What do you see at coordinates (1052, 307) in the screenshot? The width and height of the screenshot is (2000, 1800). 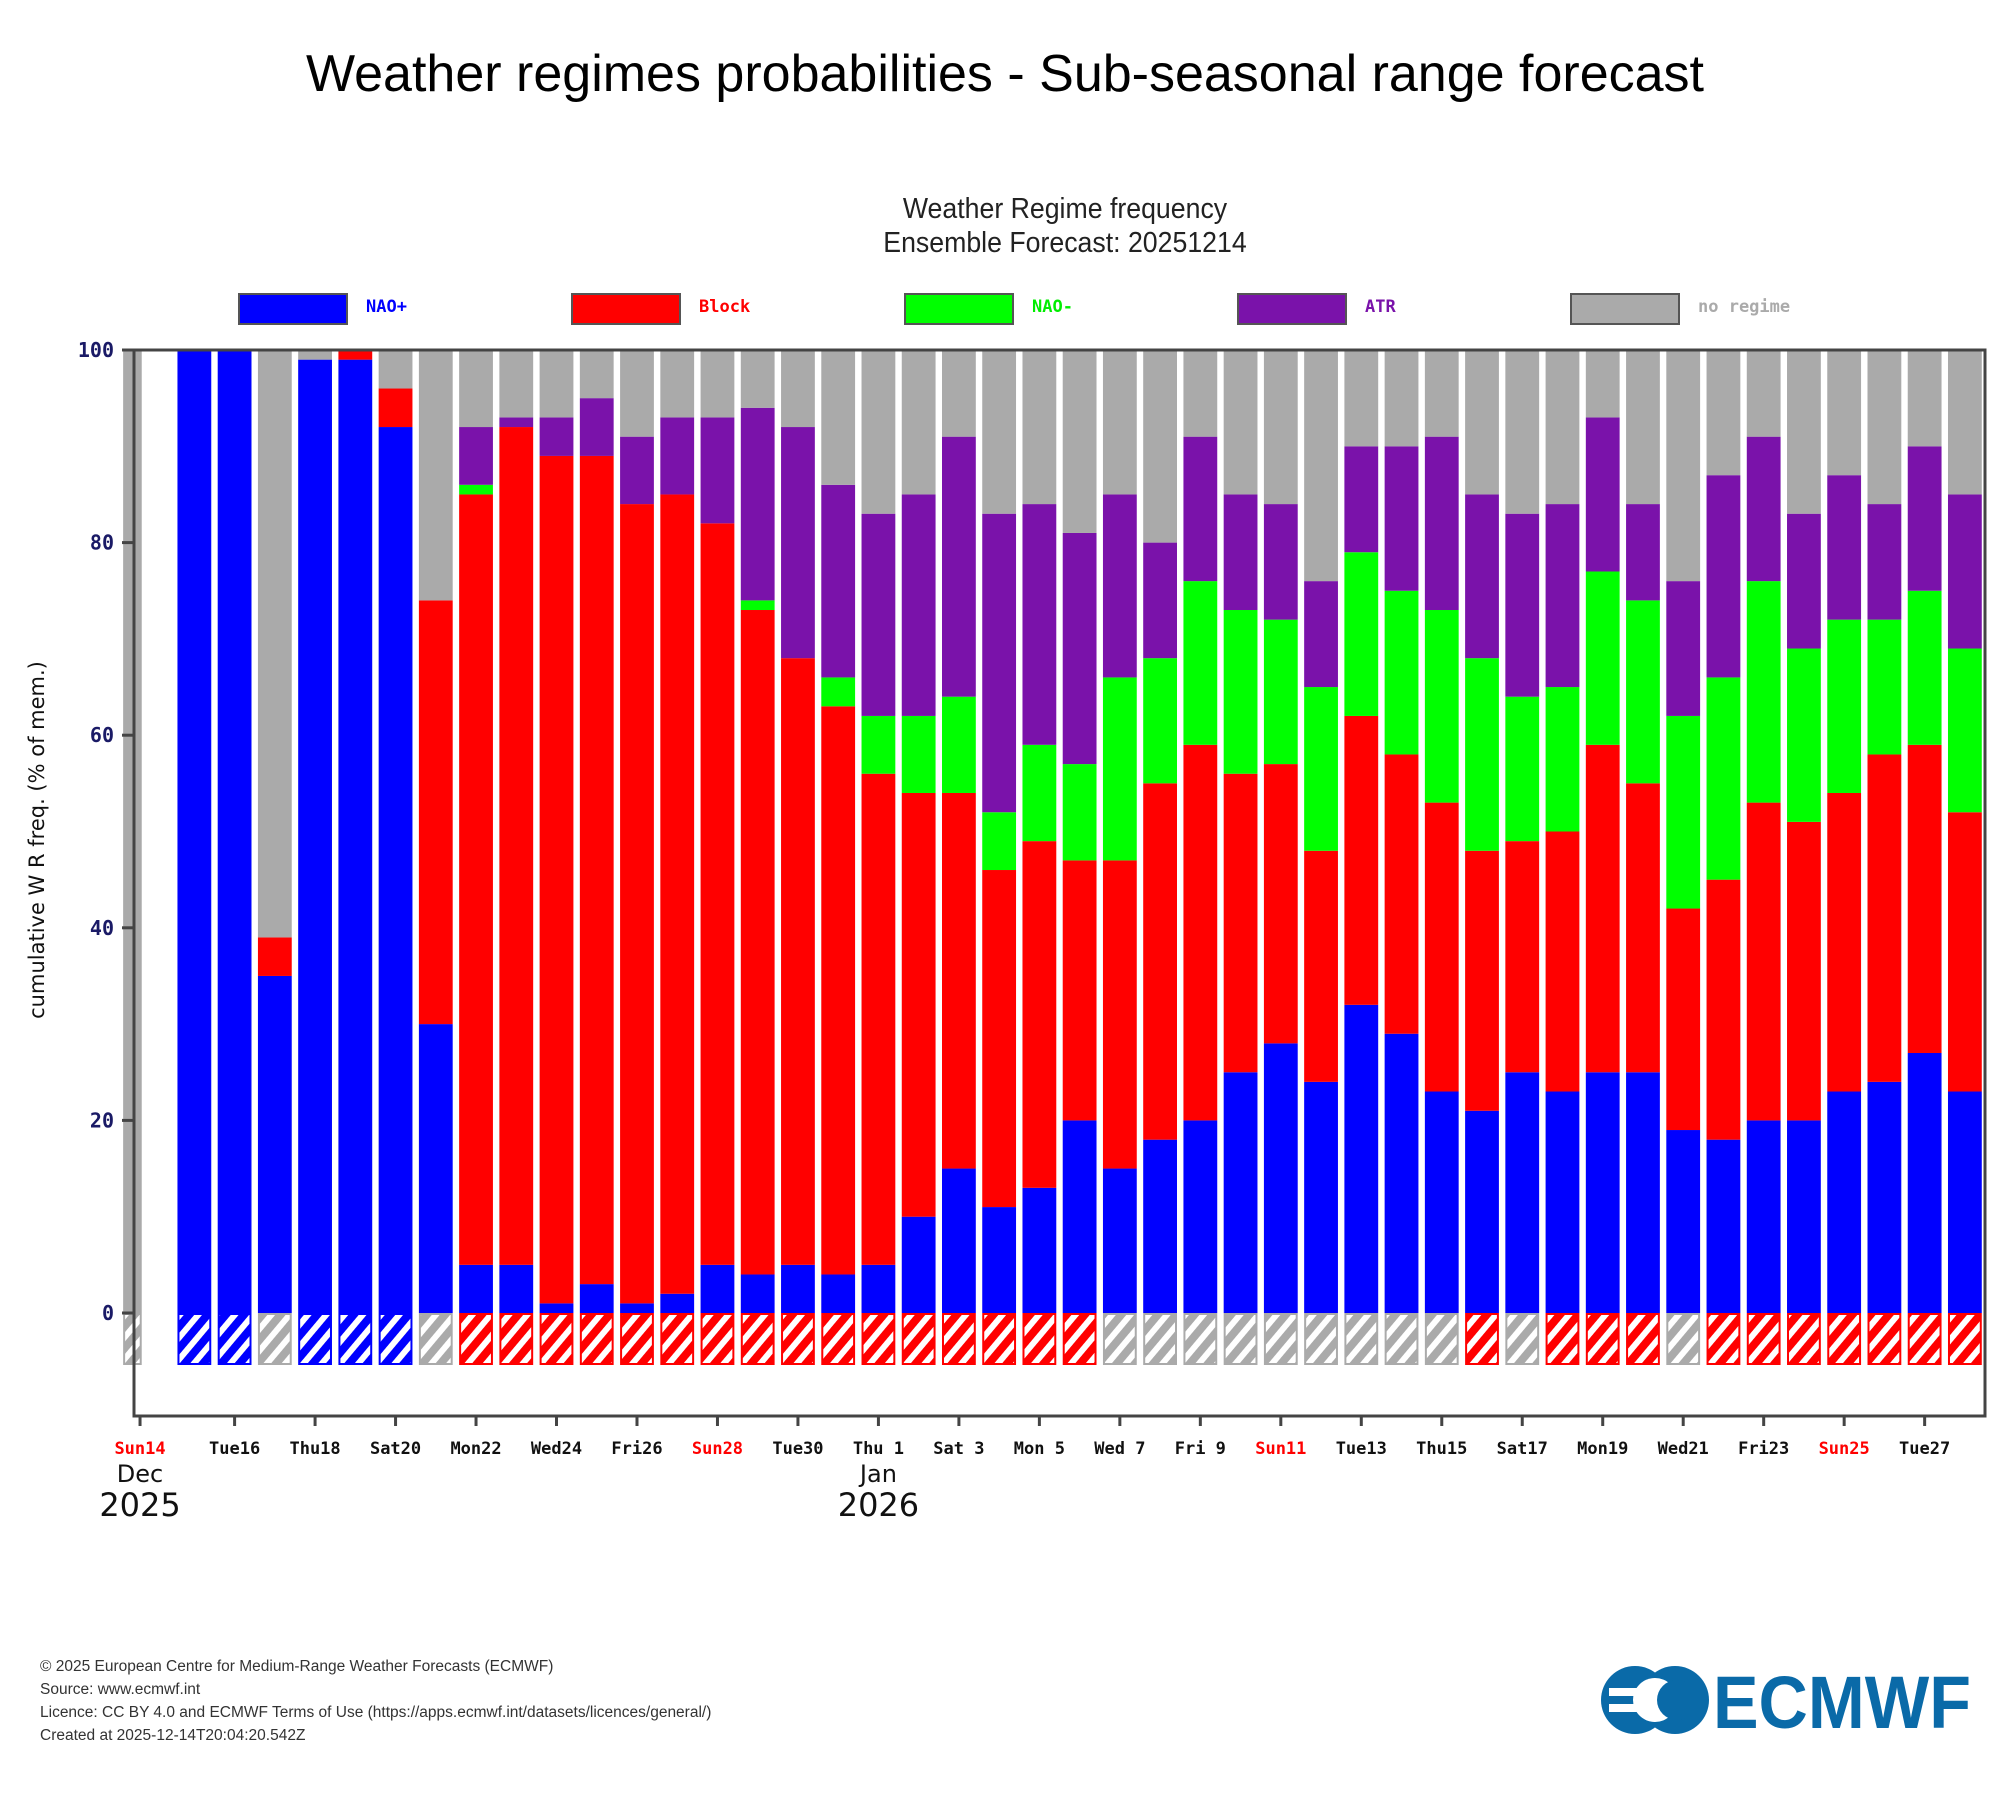 I see `legend-label: NAO-` at bounding box center [1052, 307].